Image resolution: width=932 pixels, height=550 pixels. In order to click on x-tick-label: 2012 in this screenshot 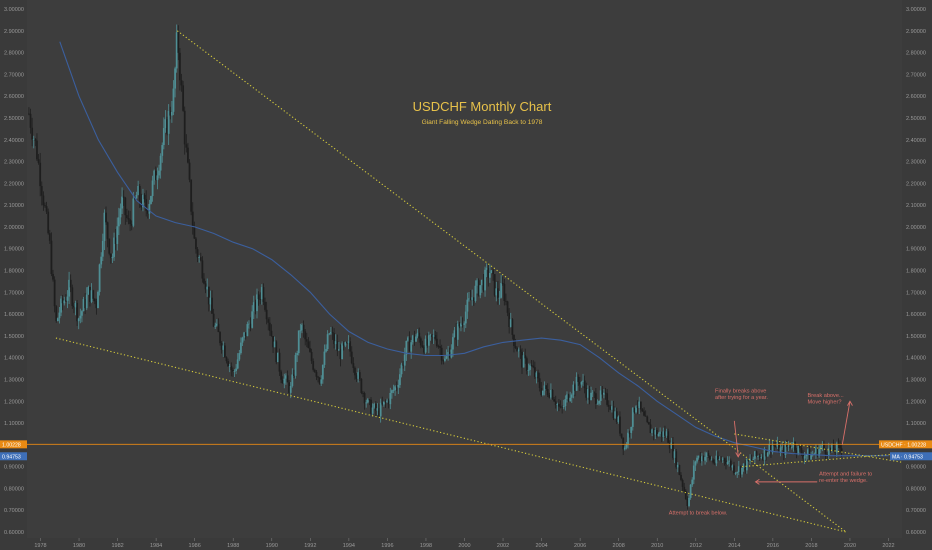, I will do `click(696, 546)`.